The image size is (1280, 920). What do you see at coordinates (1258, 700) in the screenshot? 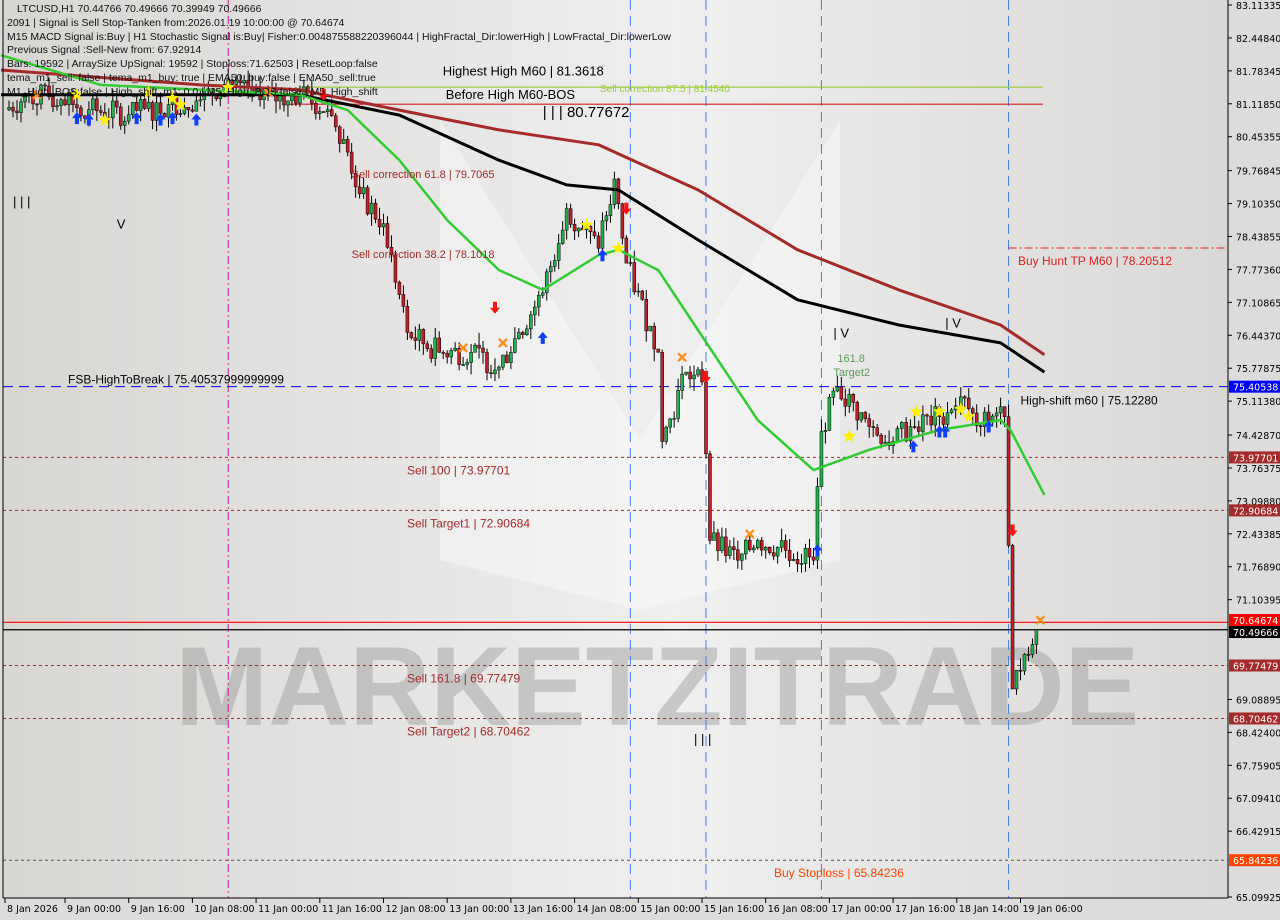
I see `price-tick-label: 69.08895` at bounding box center [1258, 700].